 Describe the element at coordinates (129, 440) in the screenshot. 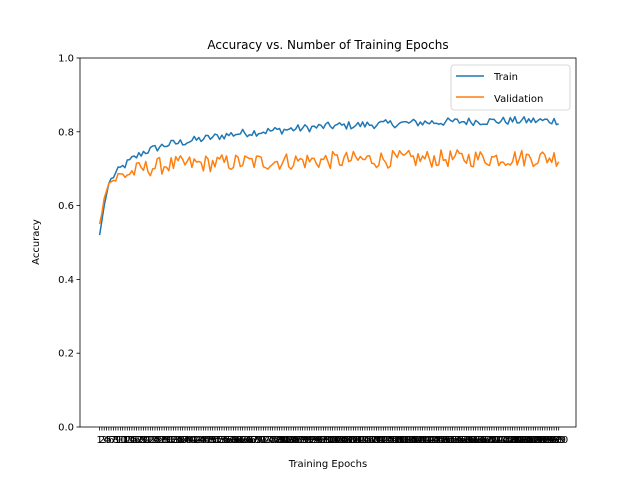

I see `x-tick-label: 14` at that location.